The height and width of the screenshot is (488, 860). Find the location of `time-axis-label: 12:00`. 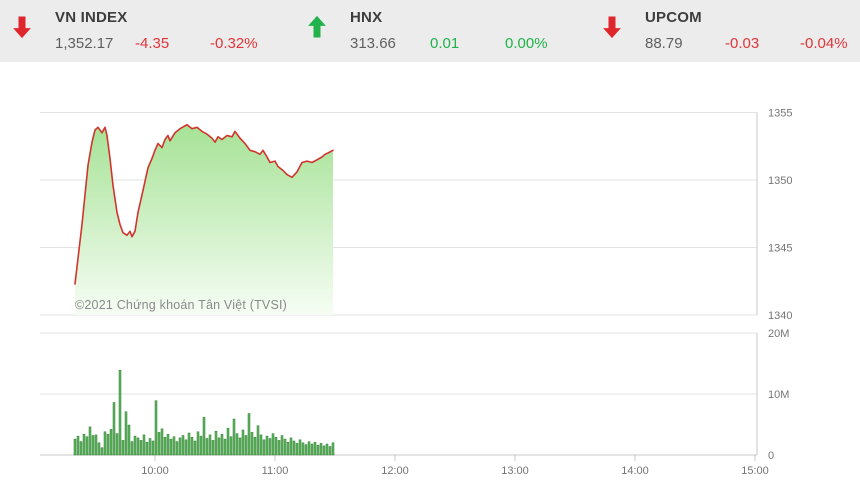

time-axis-label: 12:00 is located at coordinates (395, 471).